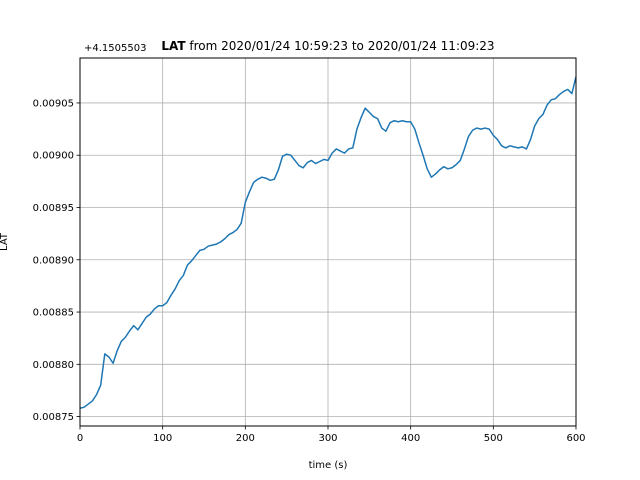 The height and width of the screenshot is (480, 640). I want to click on title-bold: LAT, so click(173, 46).